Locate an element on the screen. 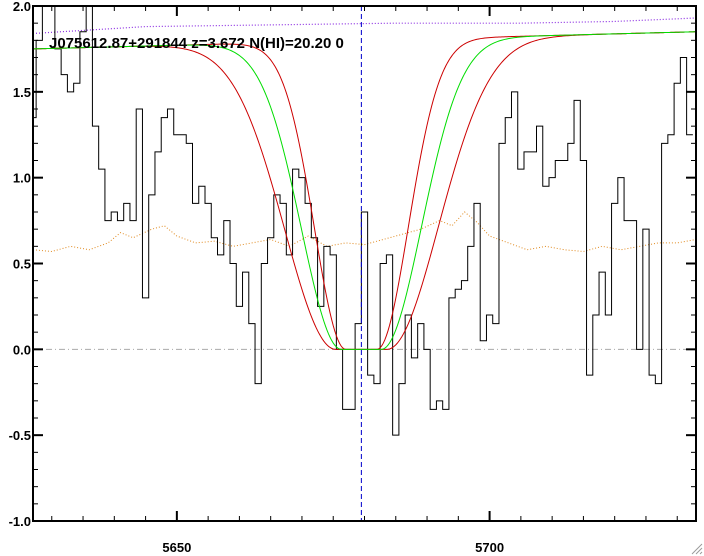 This screenshot has height=556, width=704. plot-title: J075612.87+291844 z=3.672 N(HI)=20.20 0 is located at coordinates (196, 43).